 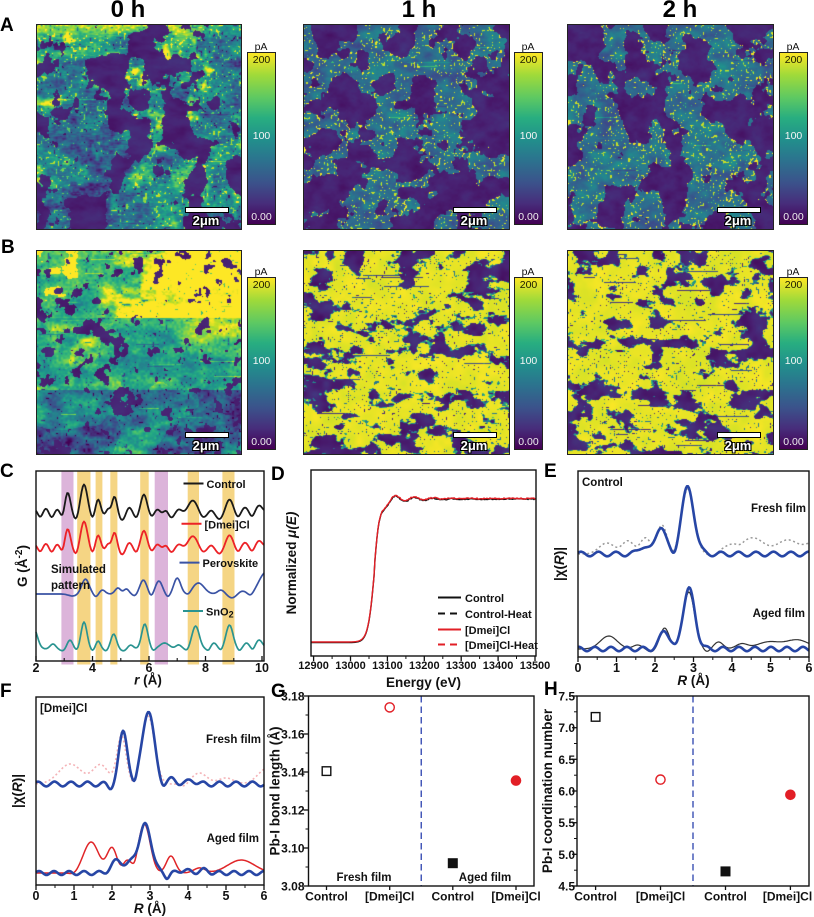 What do you see at coordinates (566, 760) in the screenshot?
I see `svg-text: 6.5` at bounding box center [566, 760].